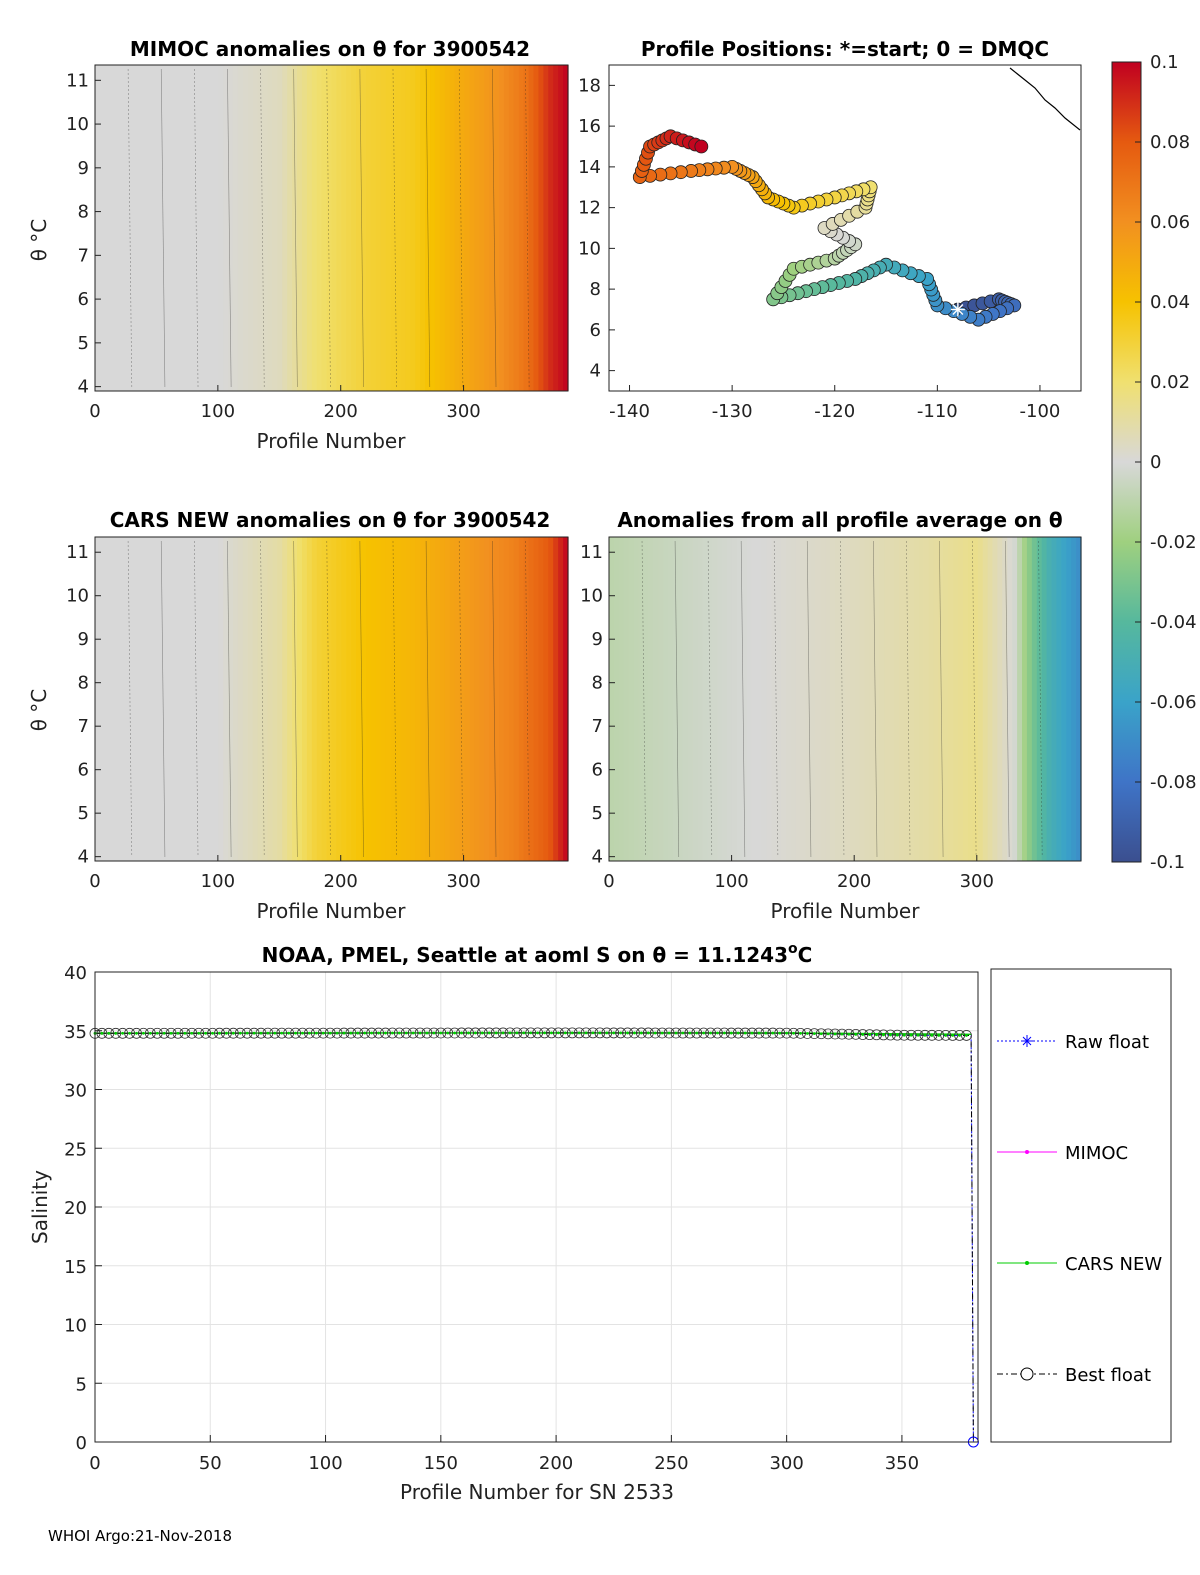 The height and width of the screenshot is (1575, 1200). What do you see at coordinates (1108, 1375) in the screenshot?
I see `legend-label: Best float` at bounding box center [1108, 1375].